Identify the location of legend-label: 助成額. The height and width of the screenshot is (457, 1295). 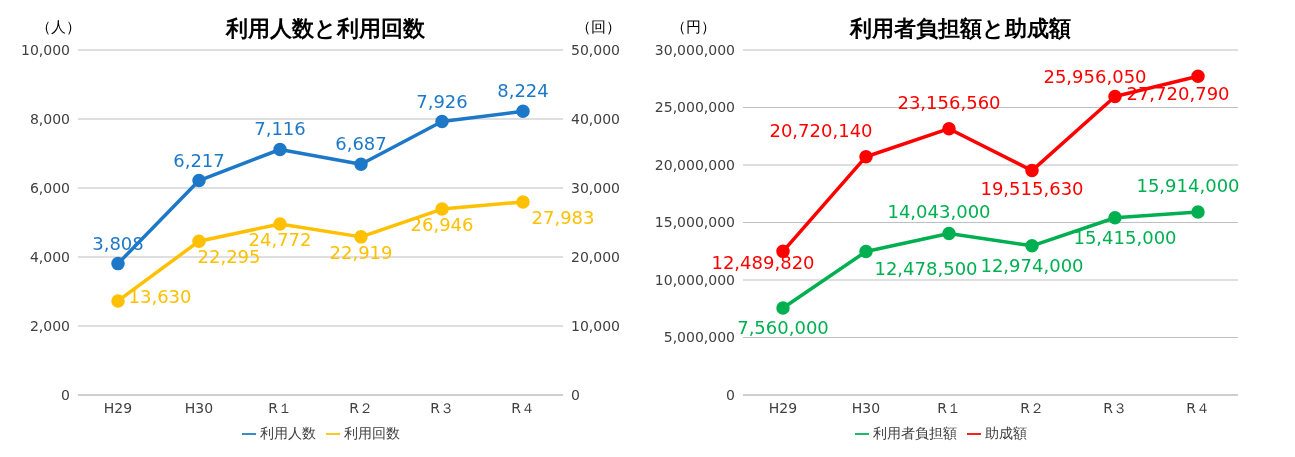
(1005, 433).